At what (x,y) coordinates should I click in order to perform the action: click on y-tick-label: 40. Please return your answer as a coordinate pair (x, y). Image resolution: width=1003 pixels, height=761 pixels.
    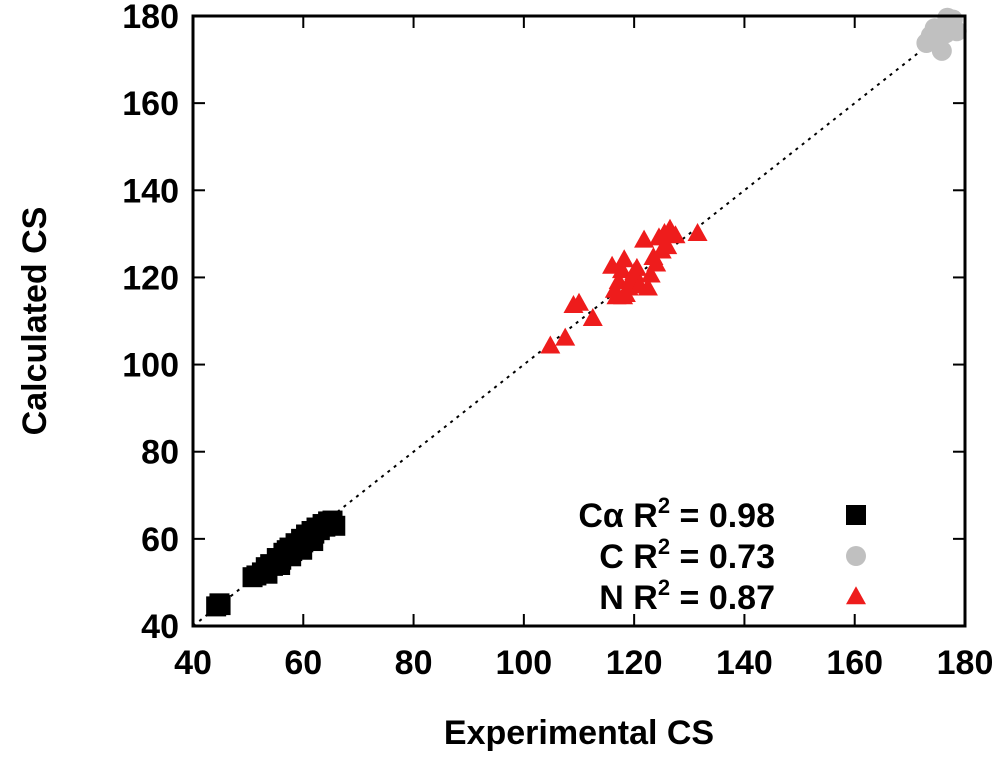
    Looking at the image, I should click on (160, 627).